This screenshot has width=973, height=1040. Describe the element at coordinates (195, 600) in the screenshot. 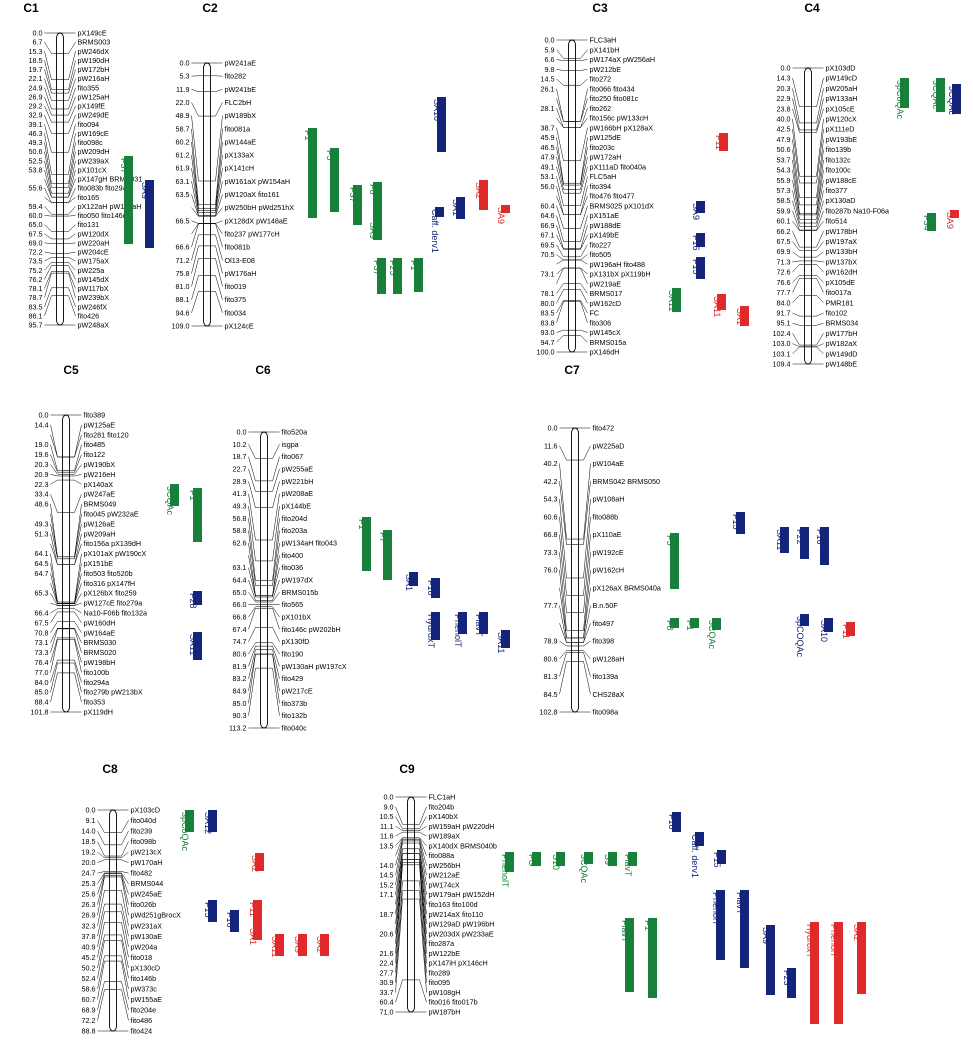

I see `qtl-f28: F28` at that location.